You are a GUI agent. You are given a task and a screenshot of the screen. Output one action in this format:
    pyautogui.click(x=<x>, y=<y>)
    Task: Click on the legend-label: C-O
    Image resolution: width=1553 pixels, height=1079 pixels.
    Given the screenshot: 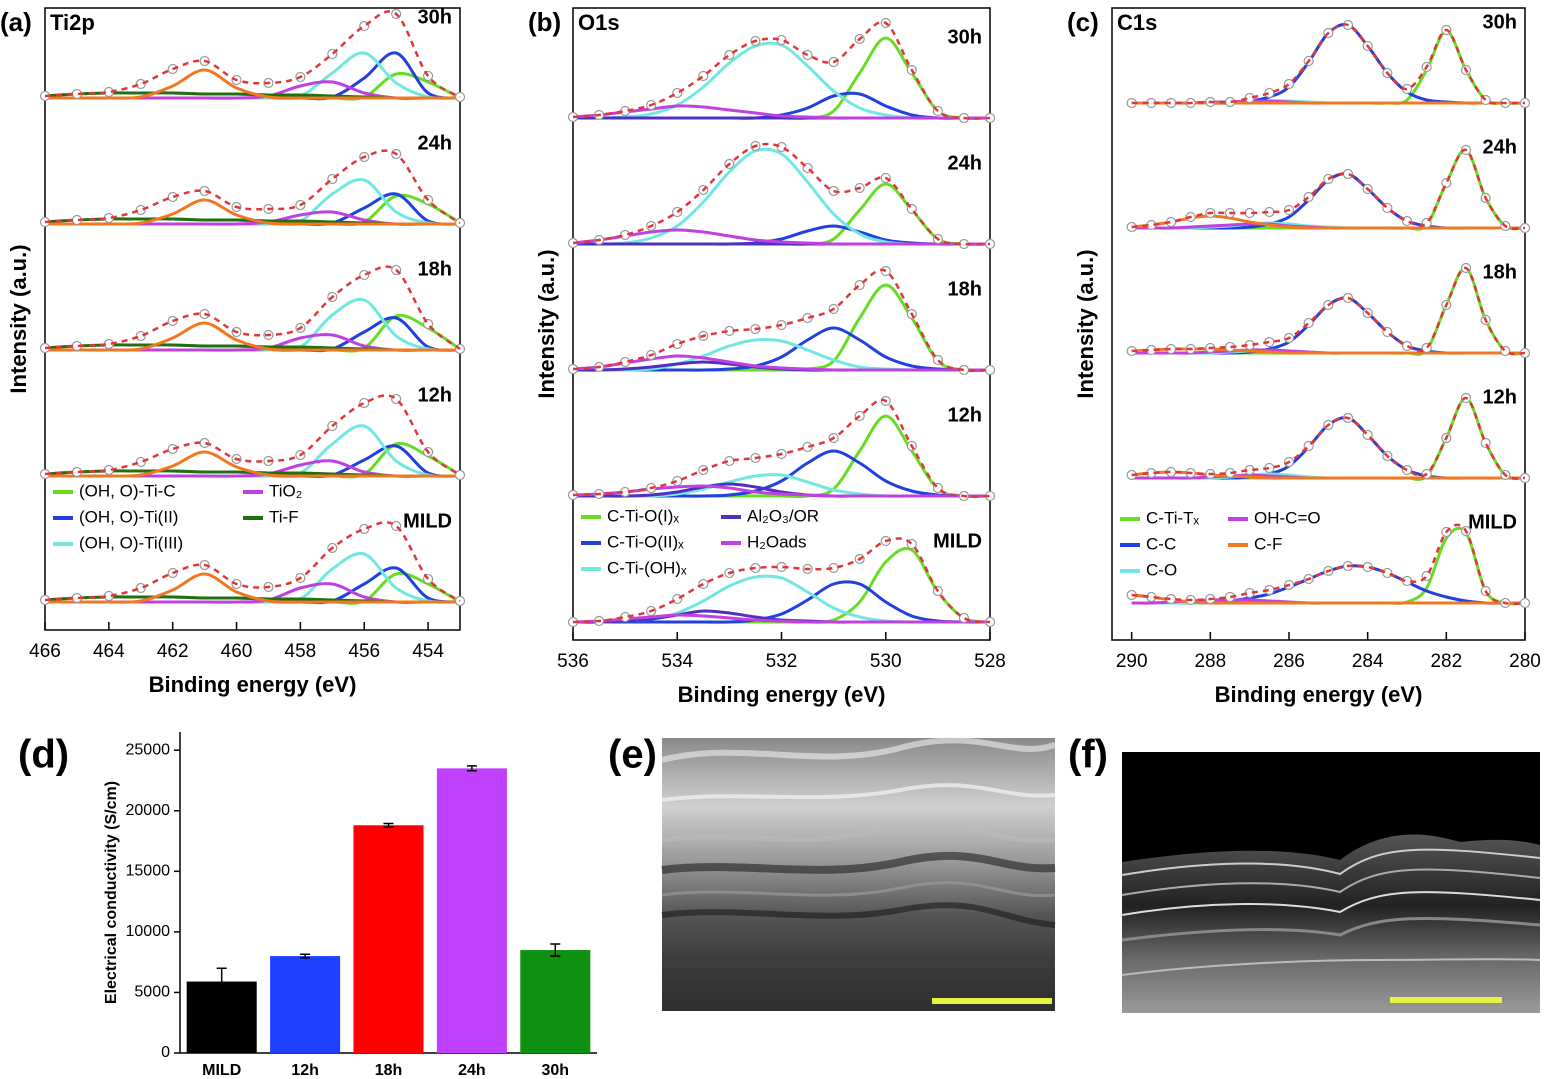 What is the action you would take?
    pyautogui.click(x=1161, y=569)
    